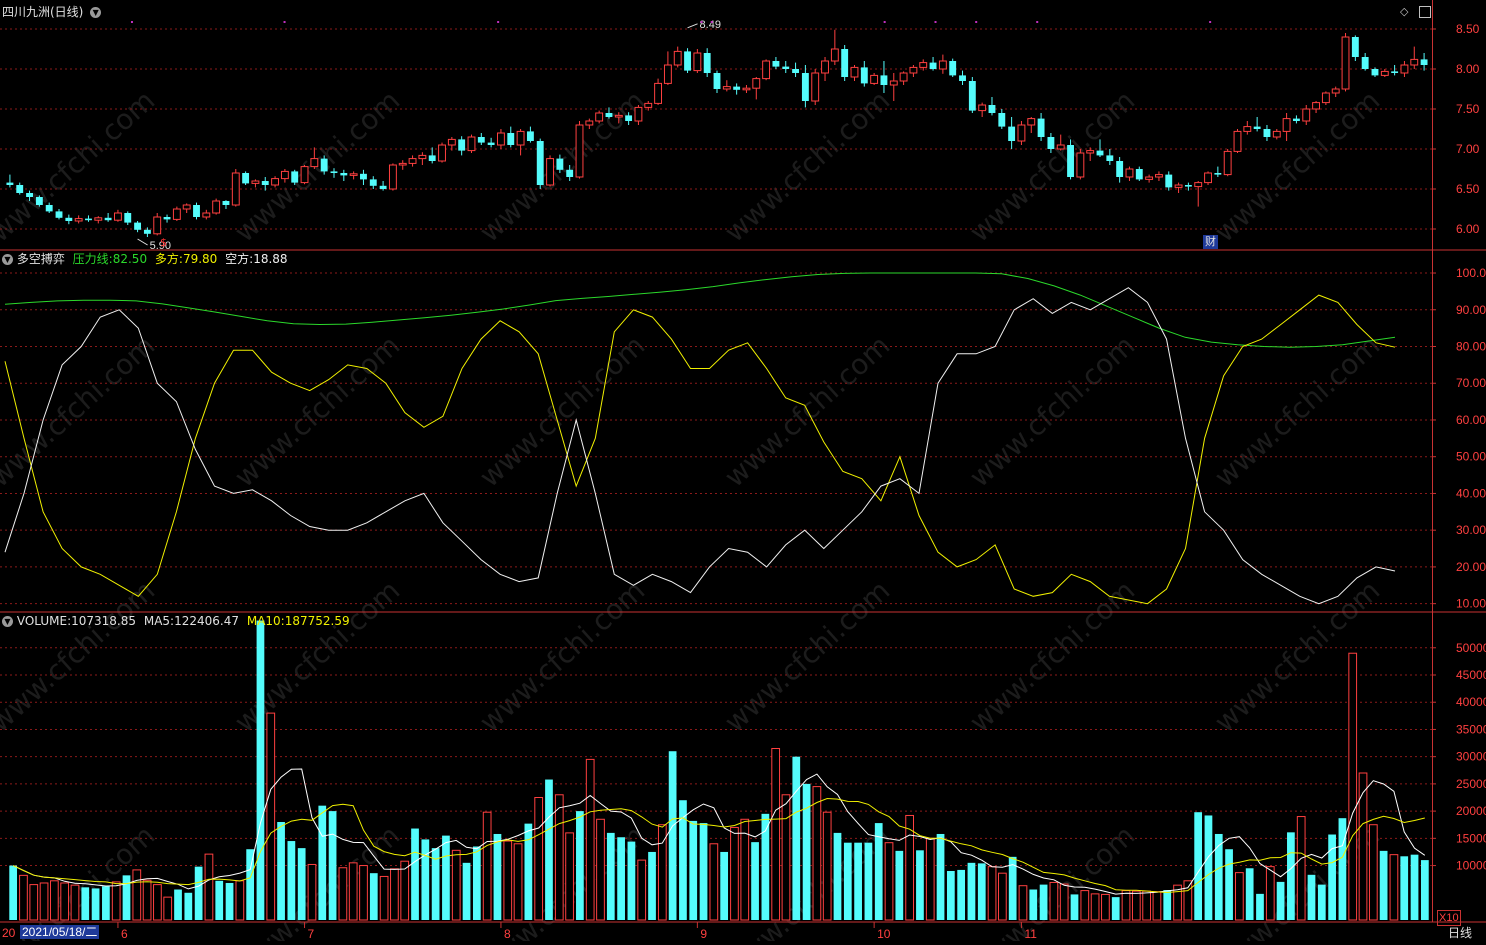 The height and width of the screenshot is (945, 1486). I want to click on press-line-value: 82.50, so click(130, 259).